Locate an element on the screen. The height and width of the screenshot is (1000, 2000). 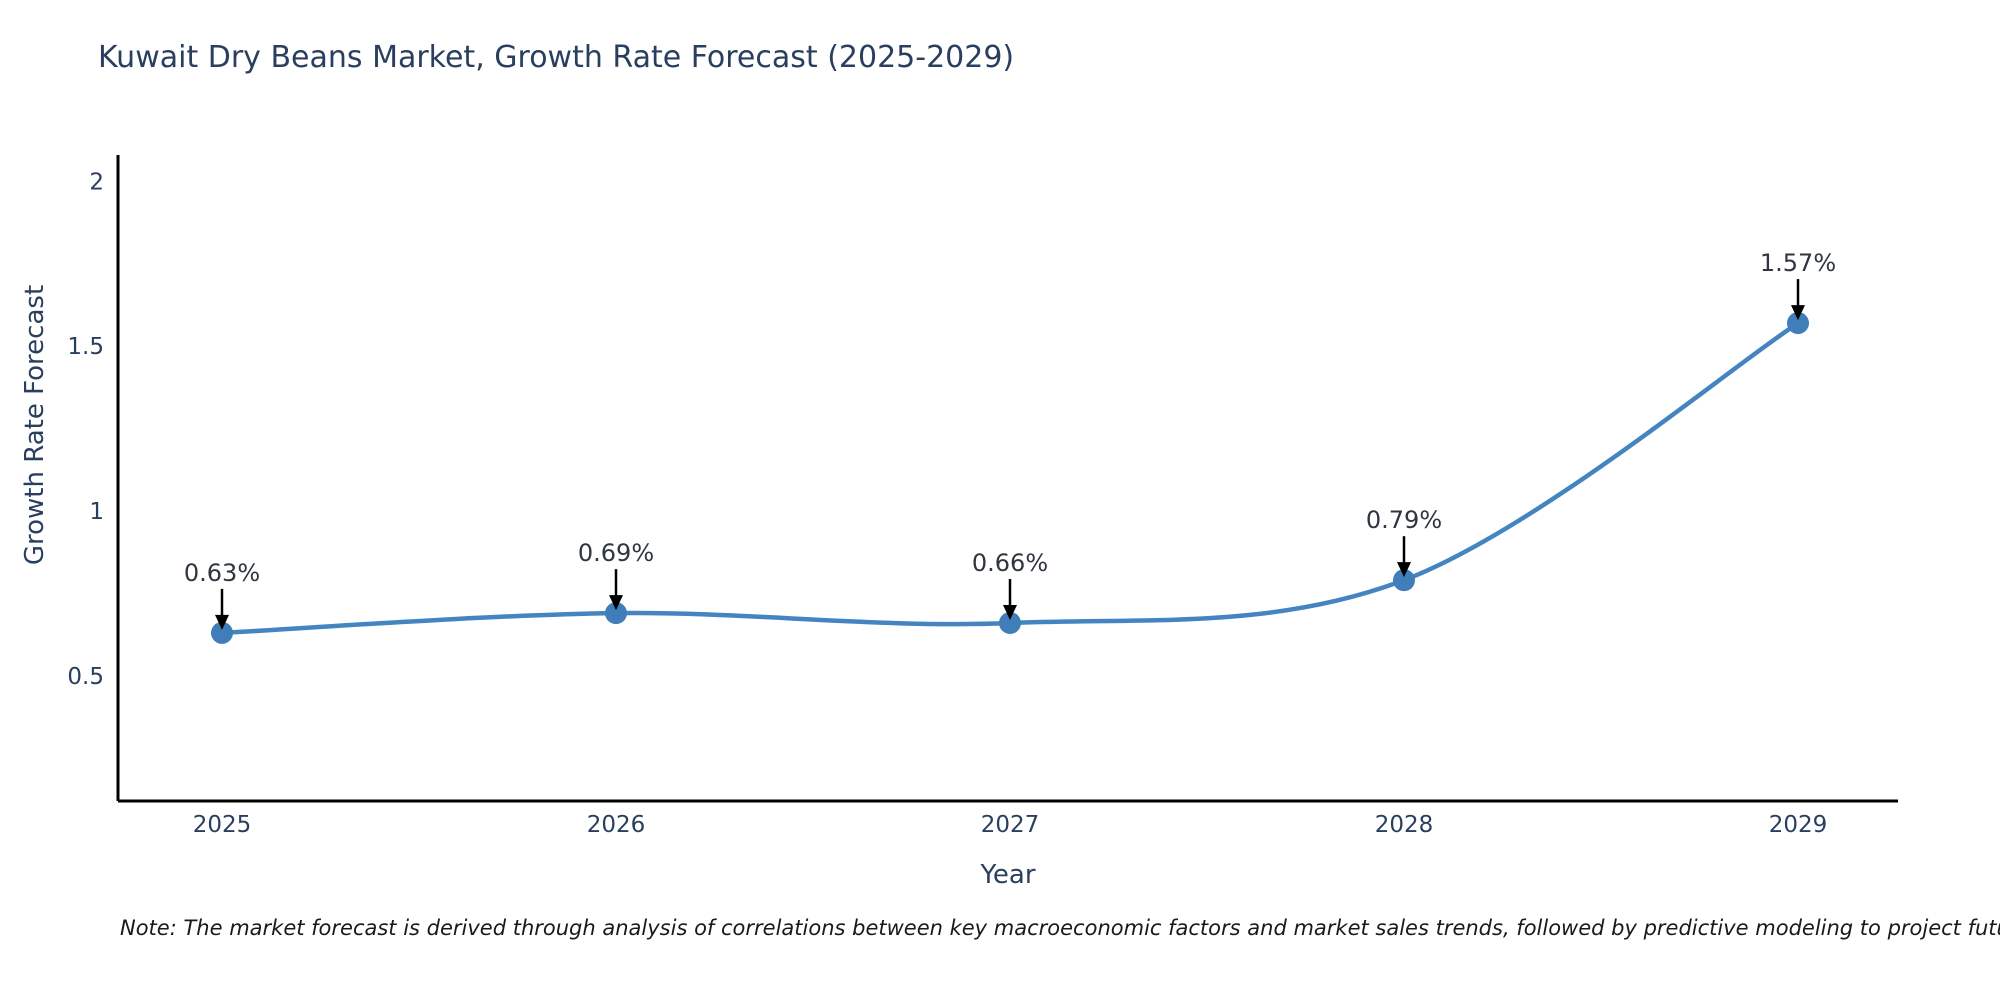
point-value-label: 0.79% is located at coordinates (1404, 520).